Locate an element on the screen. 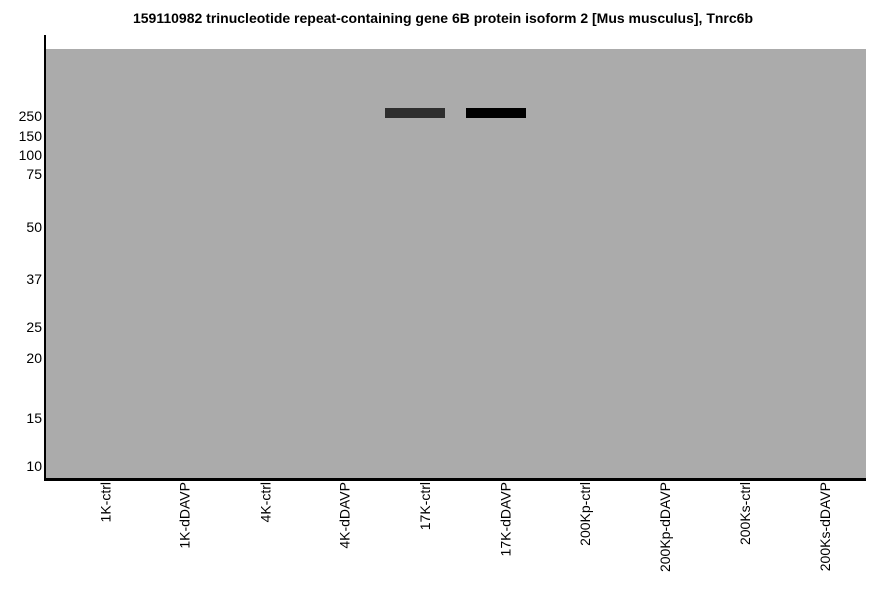  y-axis-label-150: 150 is located at coordinates (30, 136).